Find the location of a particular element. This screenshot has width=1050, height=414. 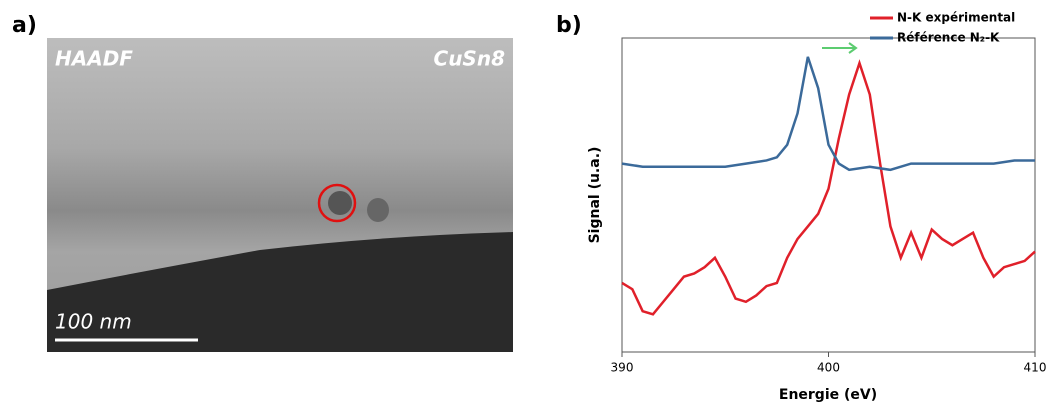

substrate is located at coordinates (280, 292).